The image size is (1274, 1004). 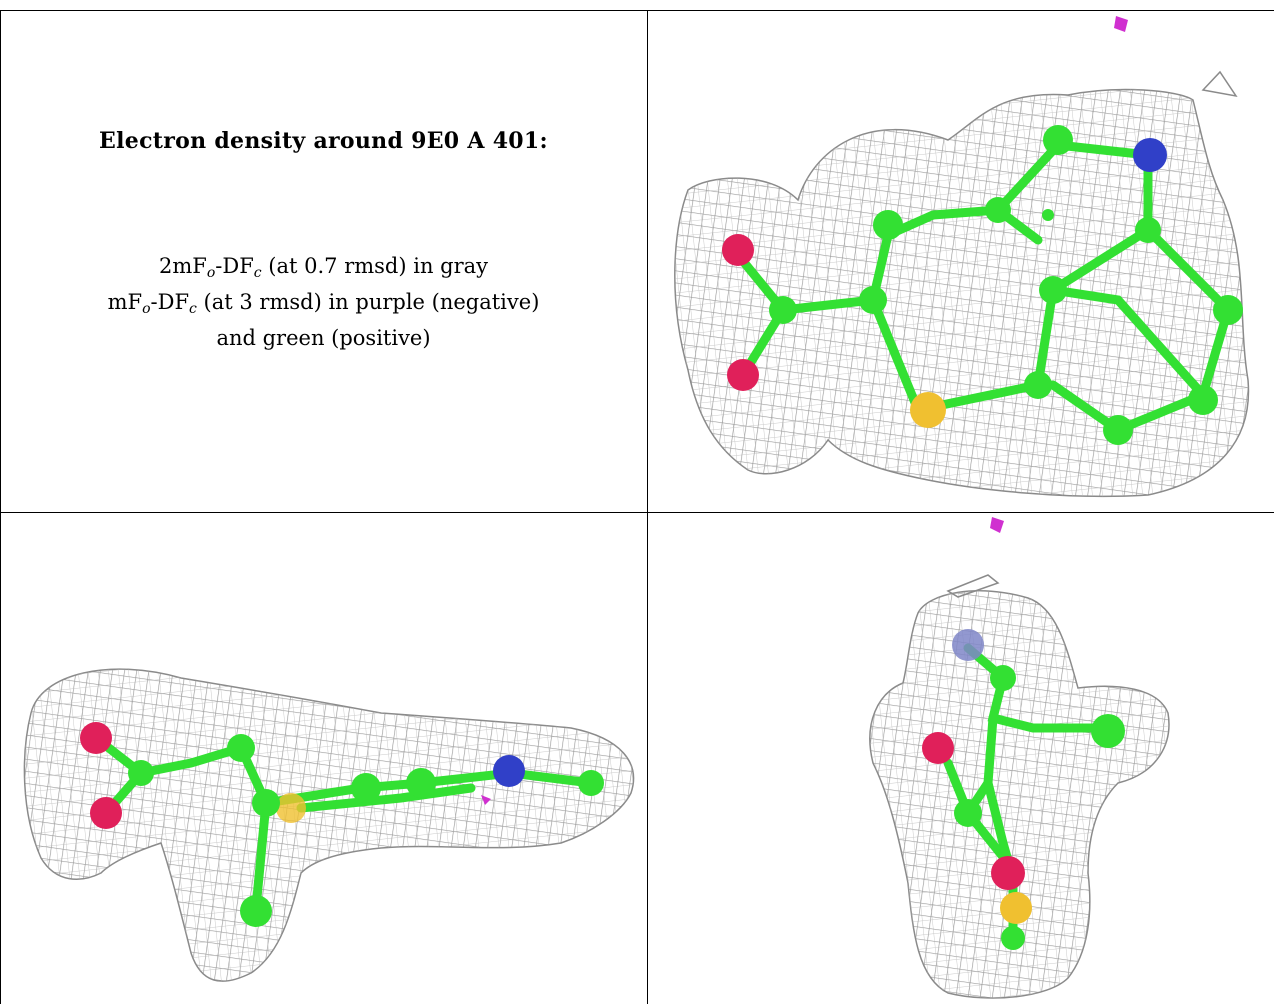 I want to click on legend-line-colors: and green (positive), so click(x=323, y=338).